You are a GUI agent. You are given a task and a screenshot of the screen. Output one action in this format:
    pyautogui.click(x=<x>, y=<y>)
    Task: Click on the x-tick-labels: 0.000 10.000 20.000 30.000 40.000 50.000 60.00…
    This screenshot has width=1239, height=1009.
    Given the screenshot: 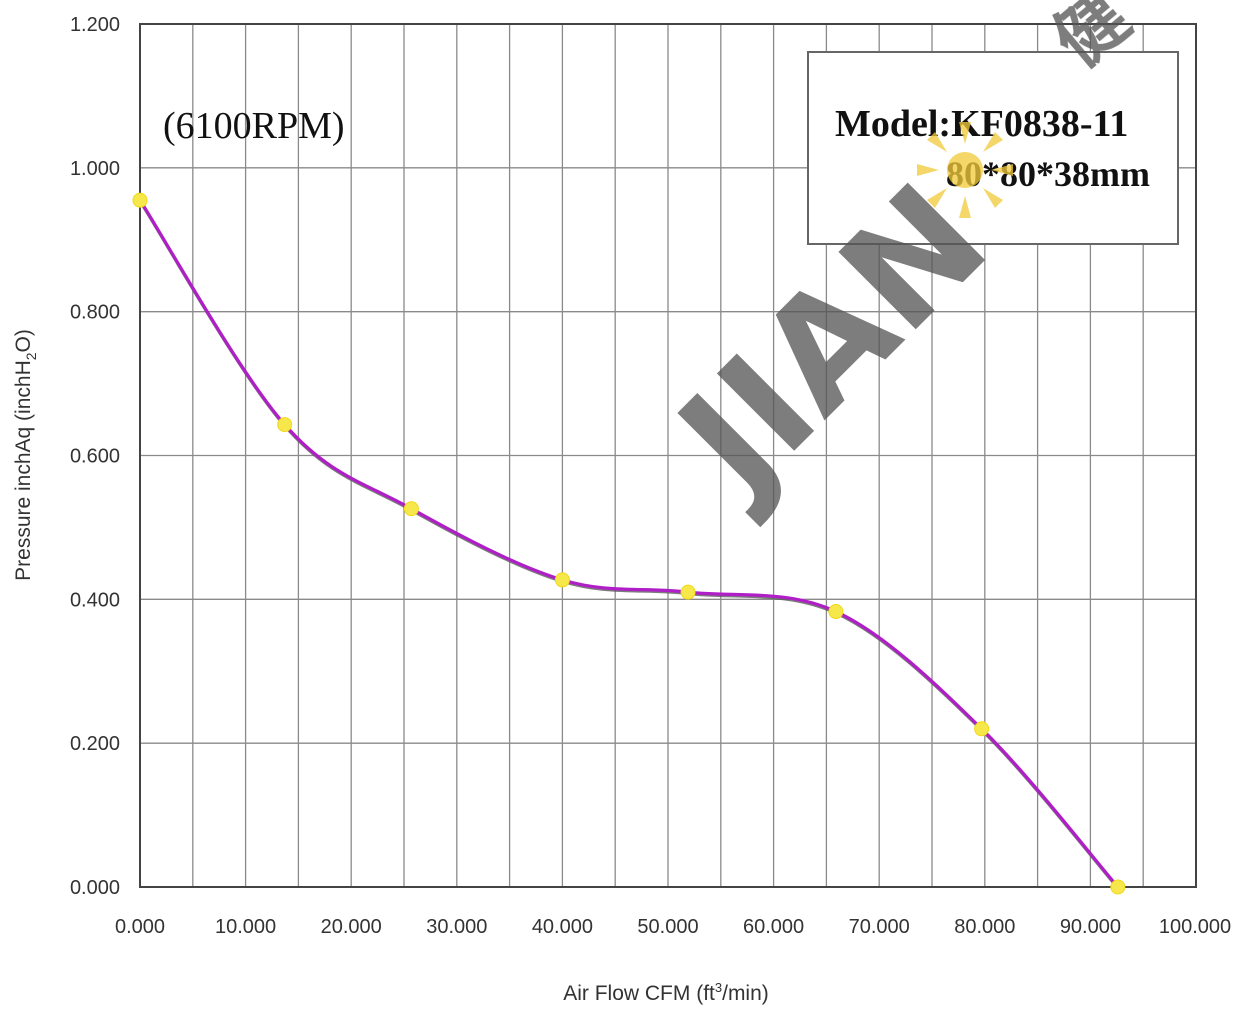 What is the action you would take?
    pyautogui.click(x=673, y=927)
    